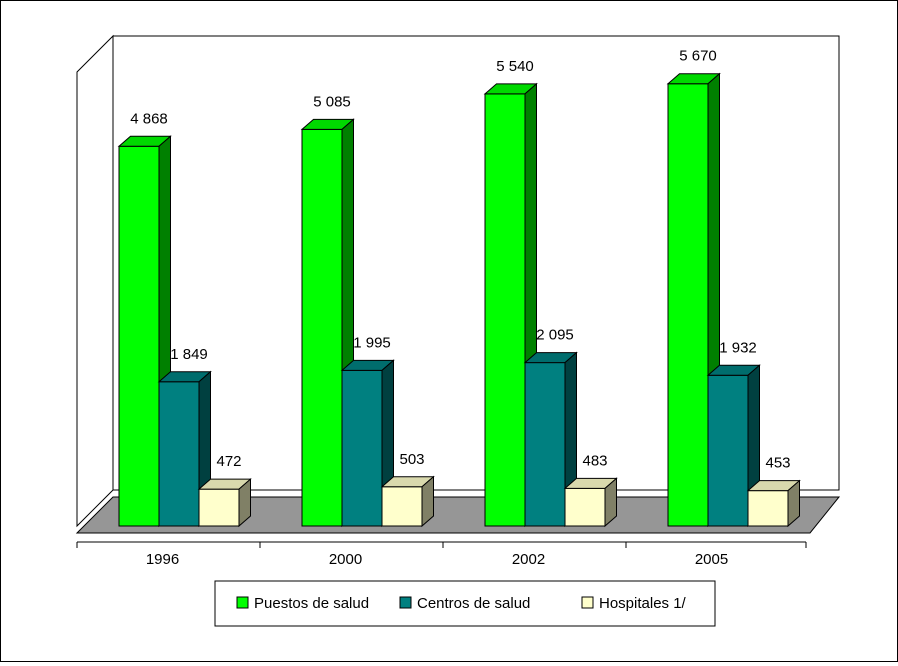 Image resolution: width=898 pixels, height=666 pixels. What do you see at coordinates (458, 515) in the screenshot?
I see `floor` at bounding box center [458, 515].